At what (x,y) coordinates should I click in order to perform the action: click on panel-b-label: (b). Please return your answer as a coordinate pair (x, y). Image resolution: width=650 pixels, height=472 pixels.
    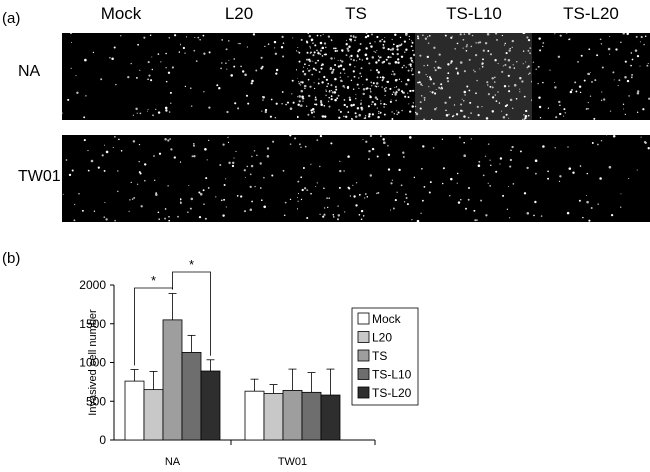
    Looking at the image, I should click on (11, 258).